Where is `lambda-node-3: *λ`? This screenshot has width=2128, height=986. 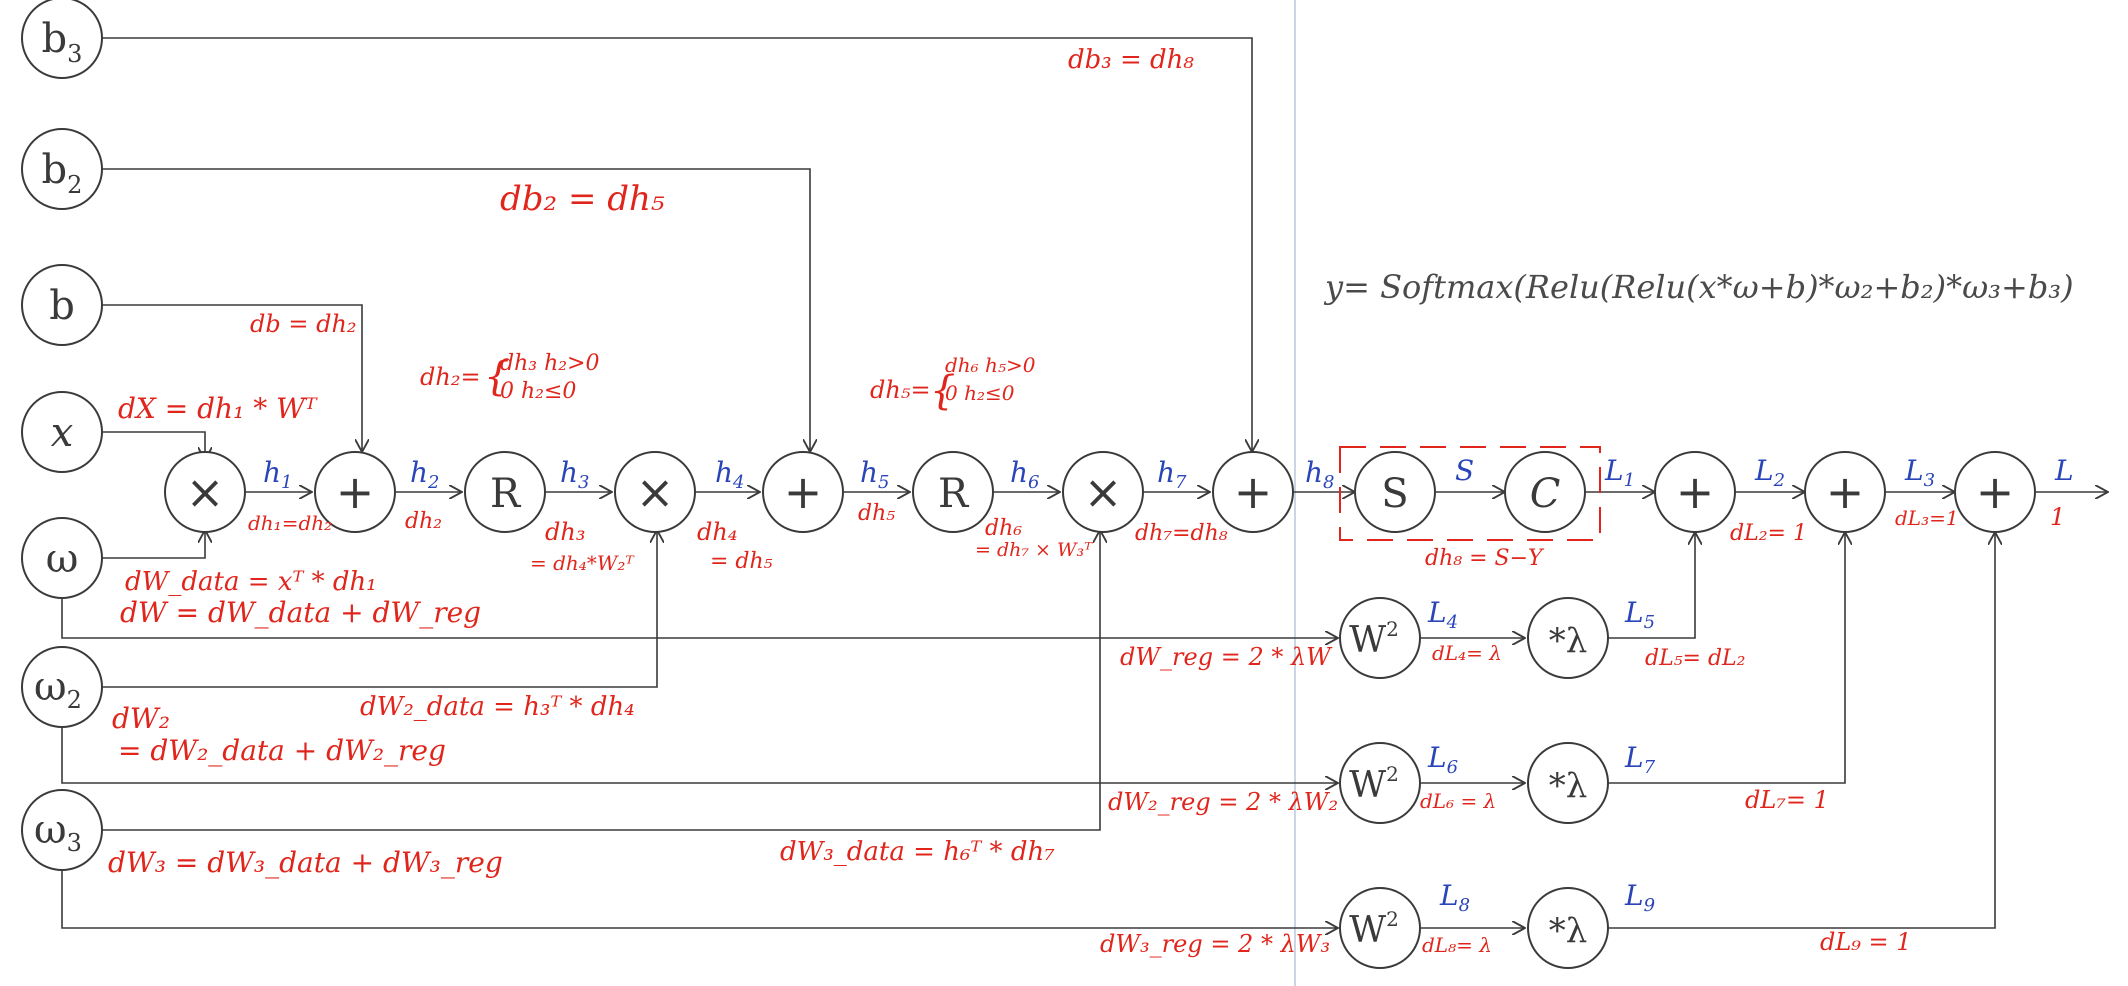 lambda-node-3: *λ is located at coordinates (1568, 928).